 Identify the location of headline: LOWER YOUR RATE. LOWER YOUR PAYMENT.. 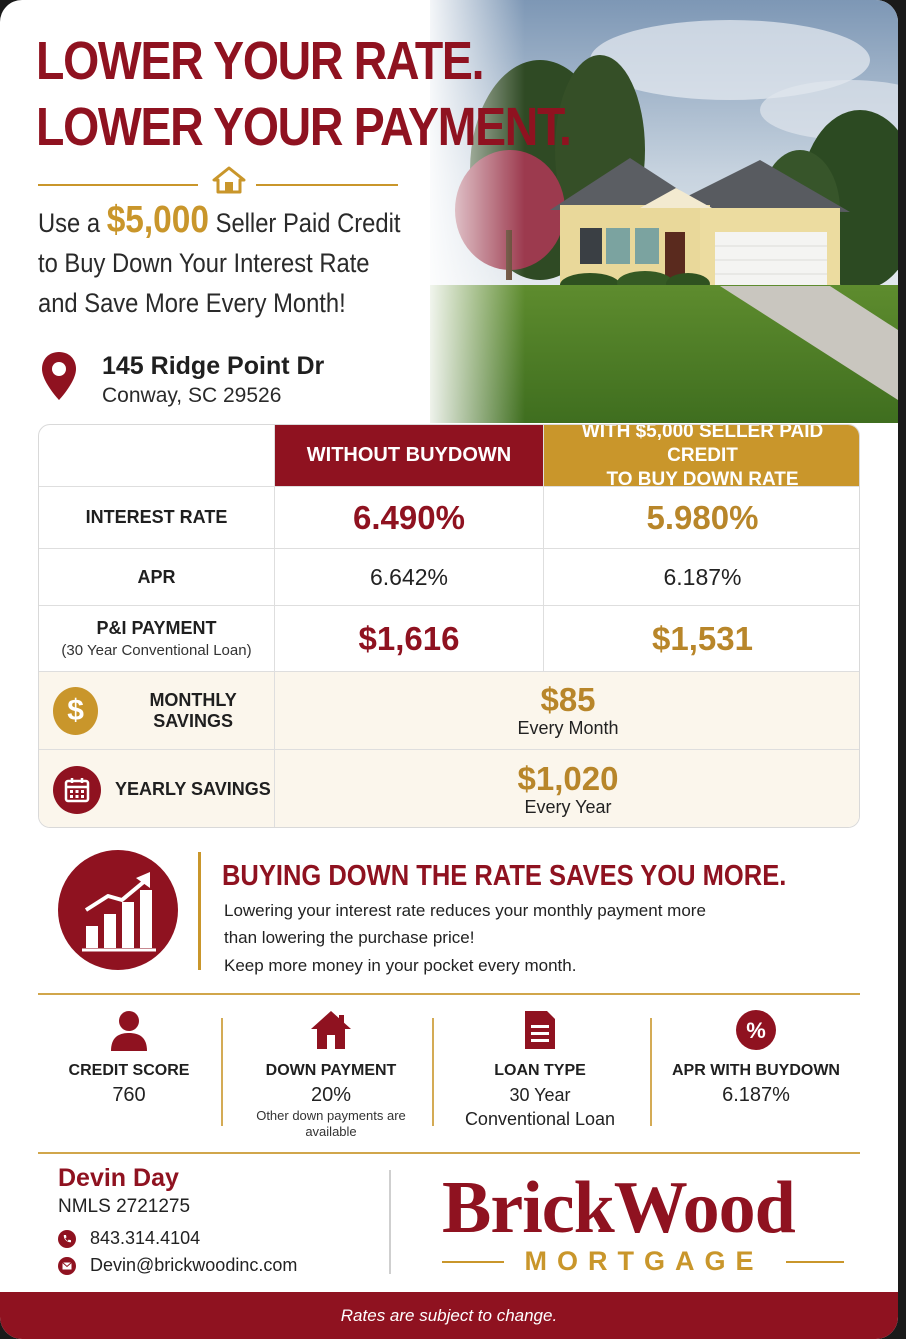
(304, 94).